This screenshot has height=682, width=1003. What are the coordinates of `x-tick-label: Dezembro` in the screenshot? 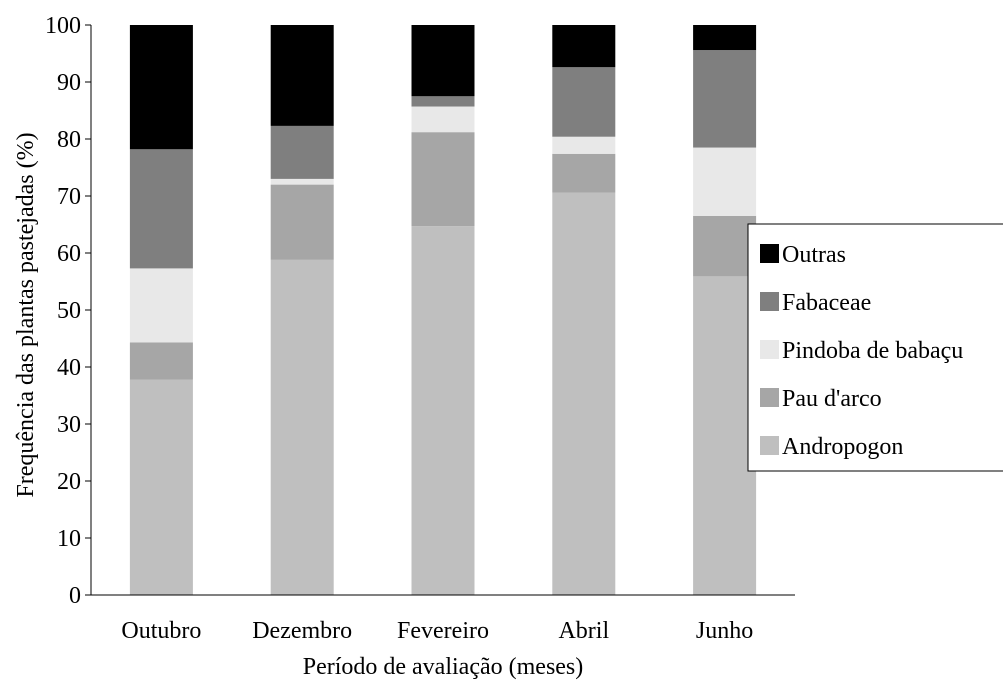 It's located at (302, 631).